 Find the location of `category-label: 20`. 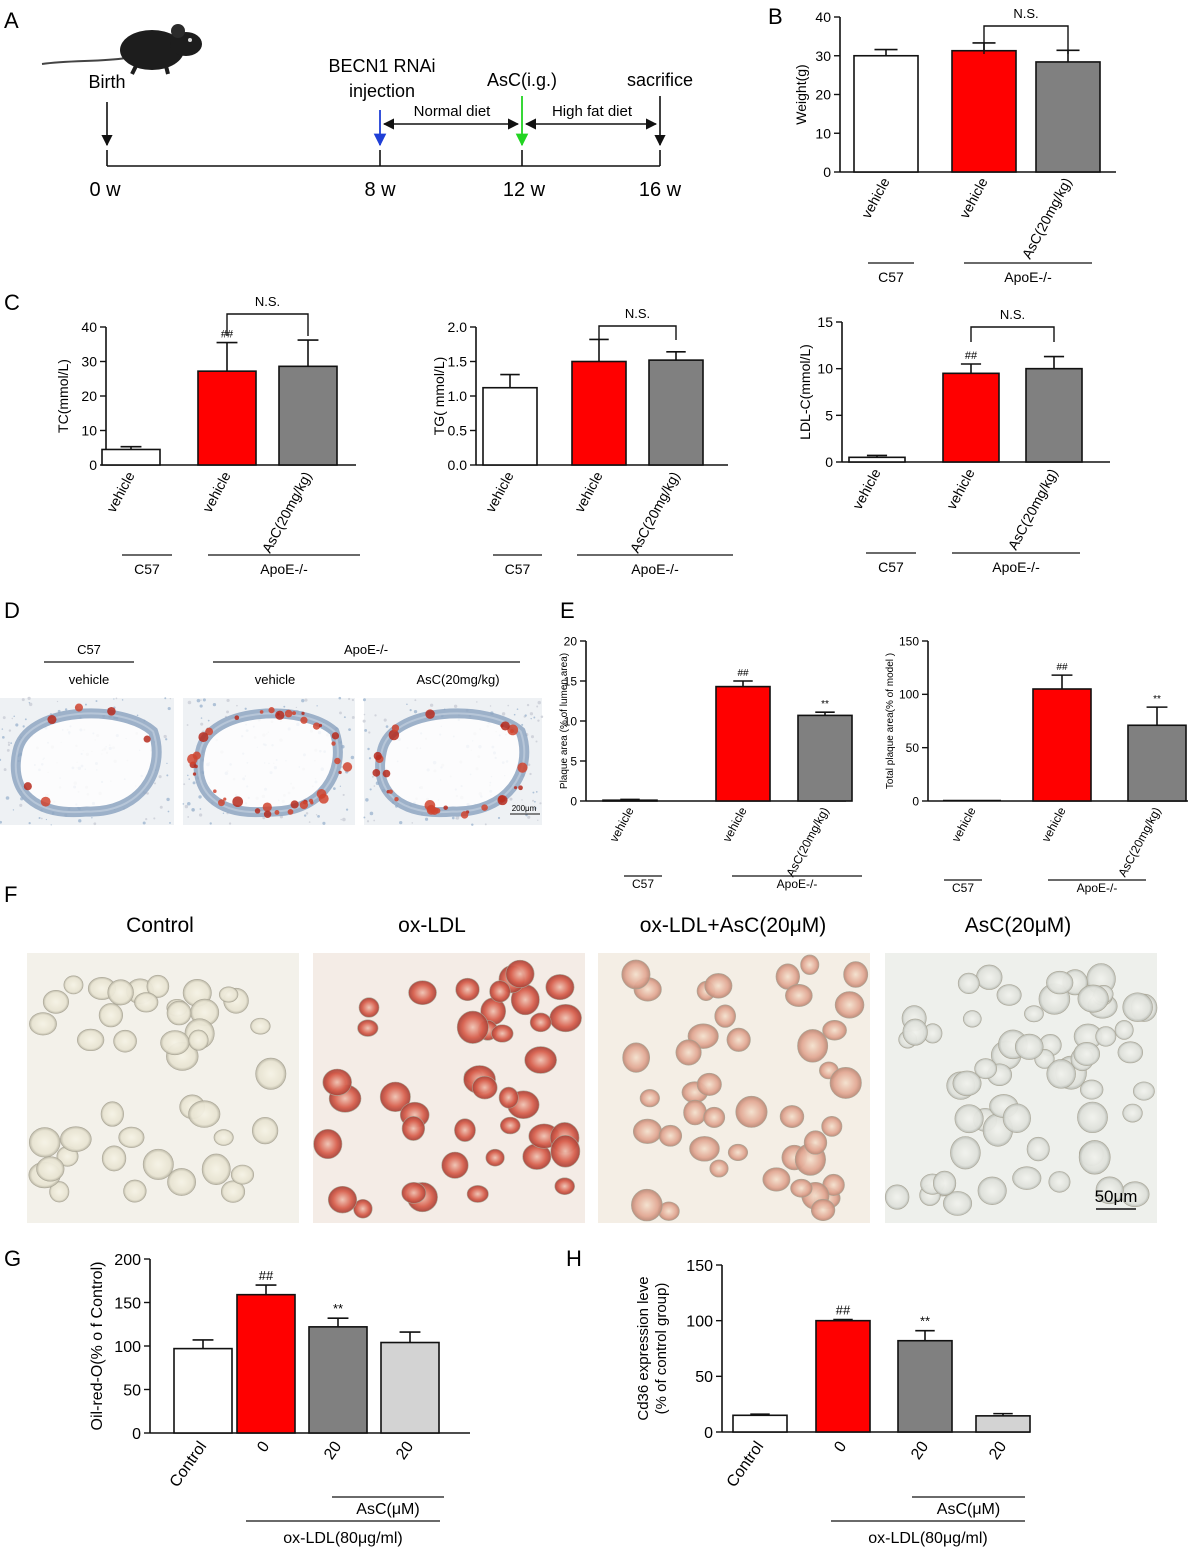

category-label: 20 is located at coordinates (405, 1450).